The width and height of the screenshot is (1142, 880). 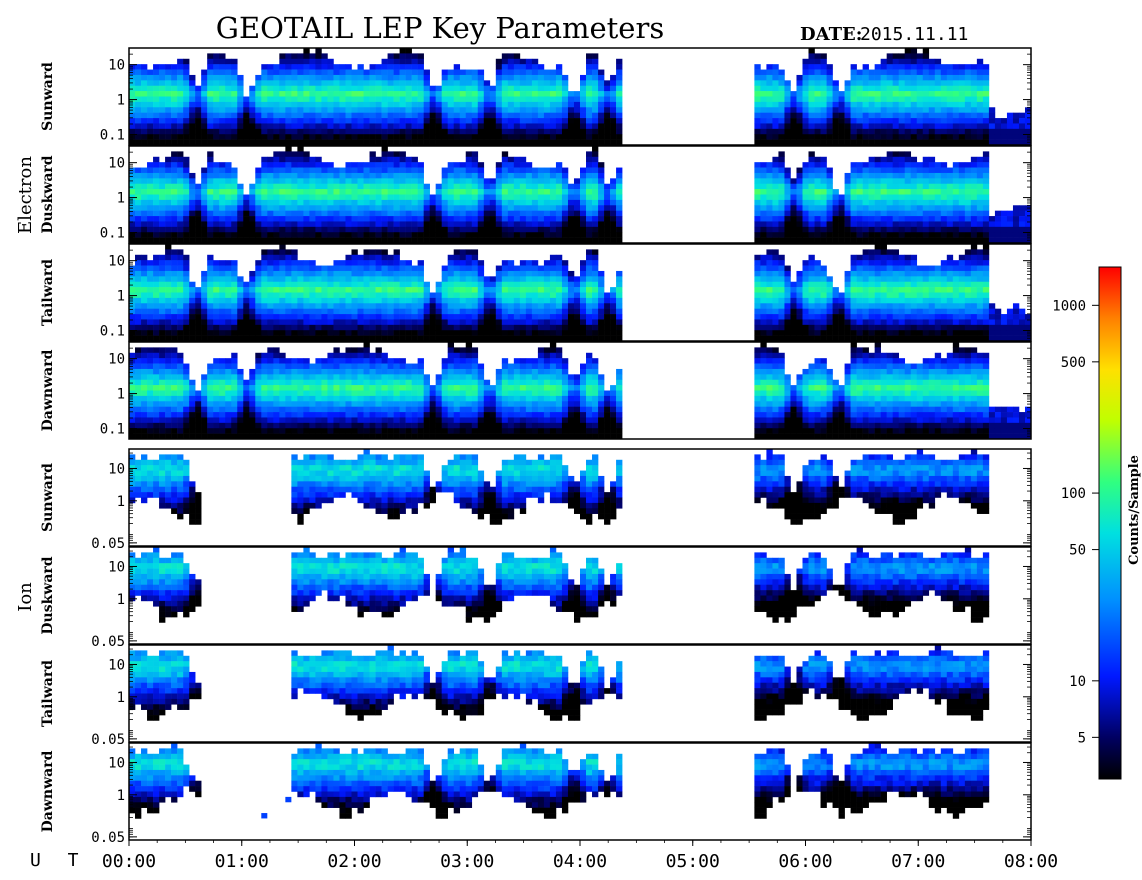 I want to click on colorbar-tick-label: 50, so click(x=1077, y=551).